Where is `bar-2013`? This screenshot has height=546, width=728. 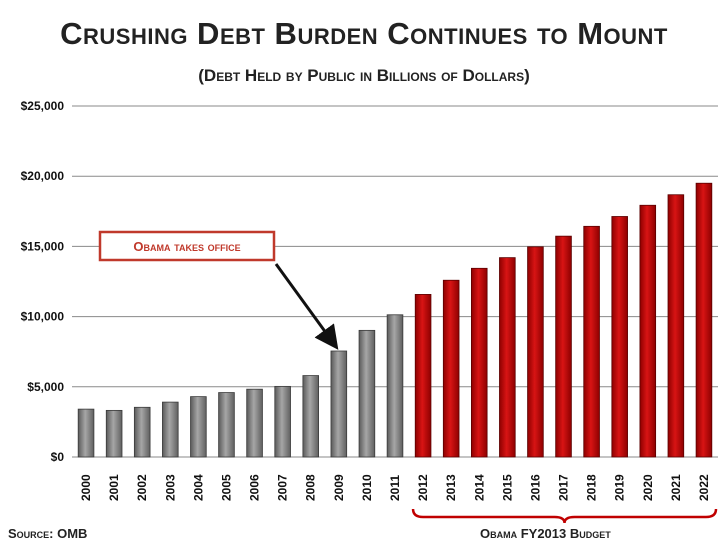
bar-2013 is located at coordinates (451, 368).